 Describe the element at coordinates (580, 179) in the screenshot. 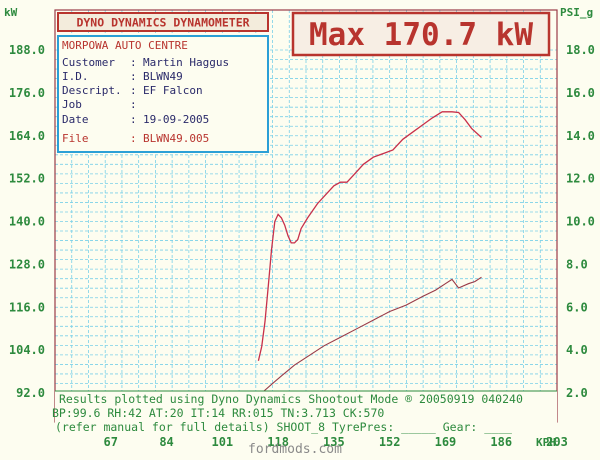

I see `y-right-tick: 12.0` at that location.